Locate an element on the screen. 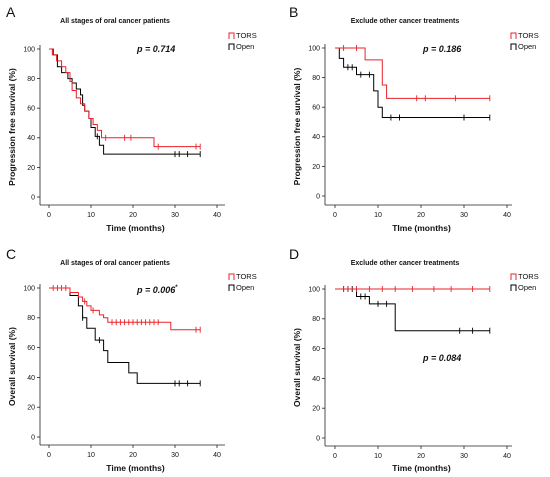  p-value-annotation: p = 0.186 is located at coordinates (442, 49).